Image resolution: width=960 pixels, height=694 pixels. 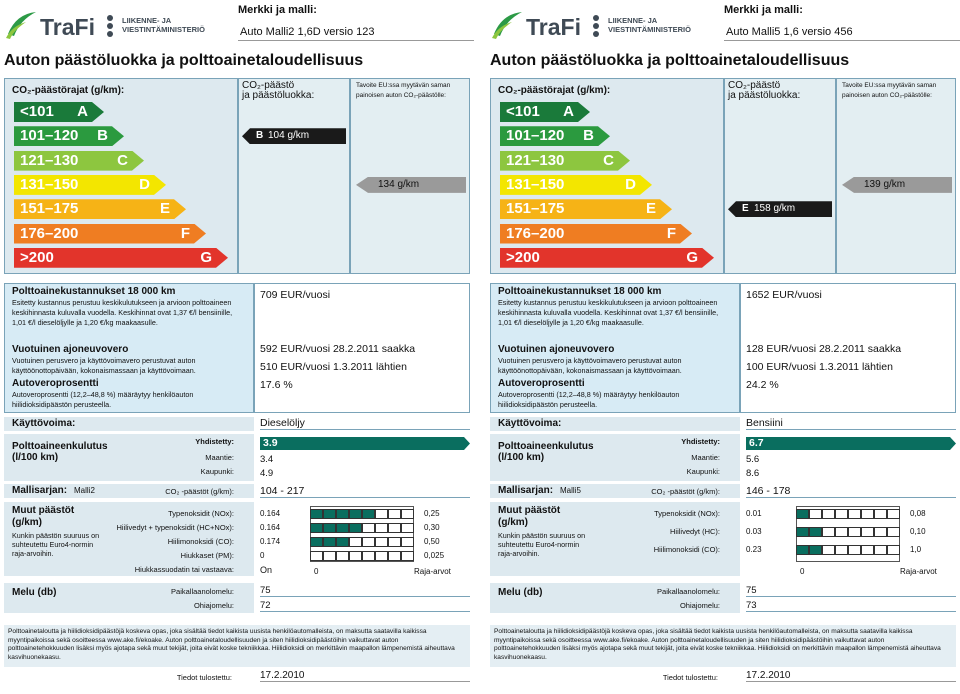 I want to click on co2-band-letter: A, so click(x=568, y=111).